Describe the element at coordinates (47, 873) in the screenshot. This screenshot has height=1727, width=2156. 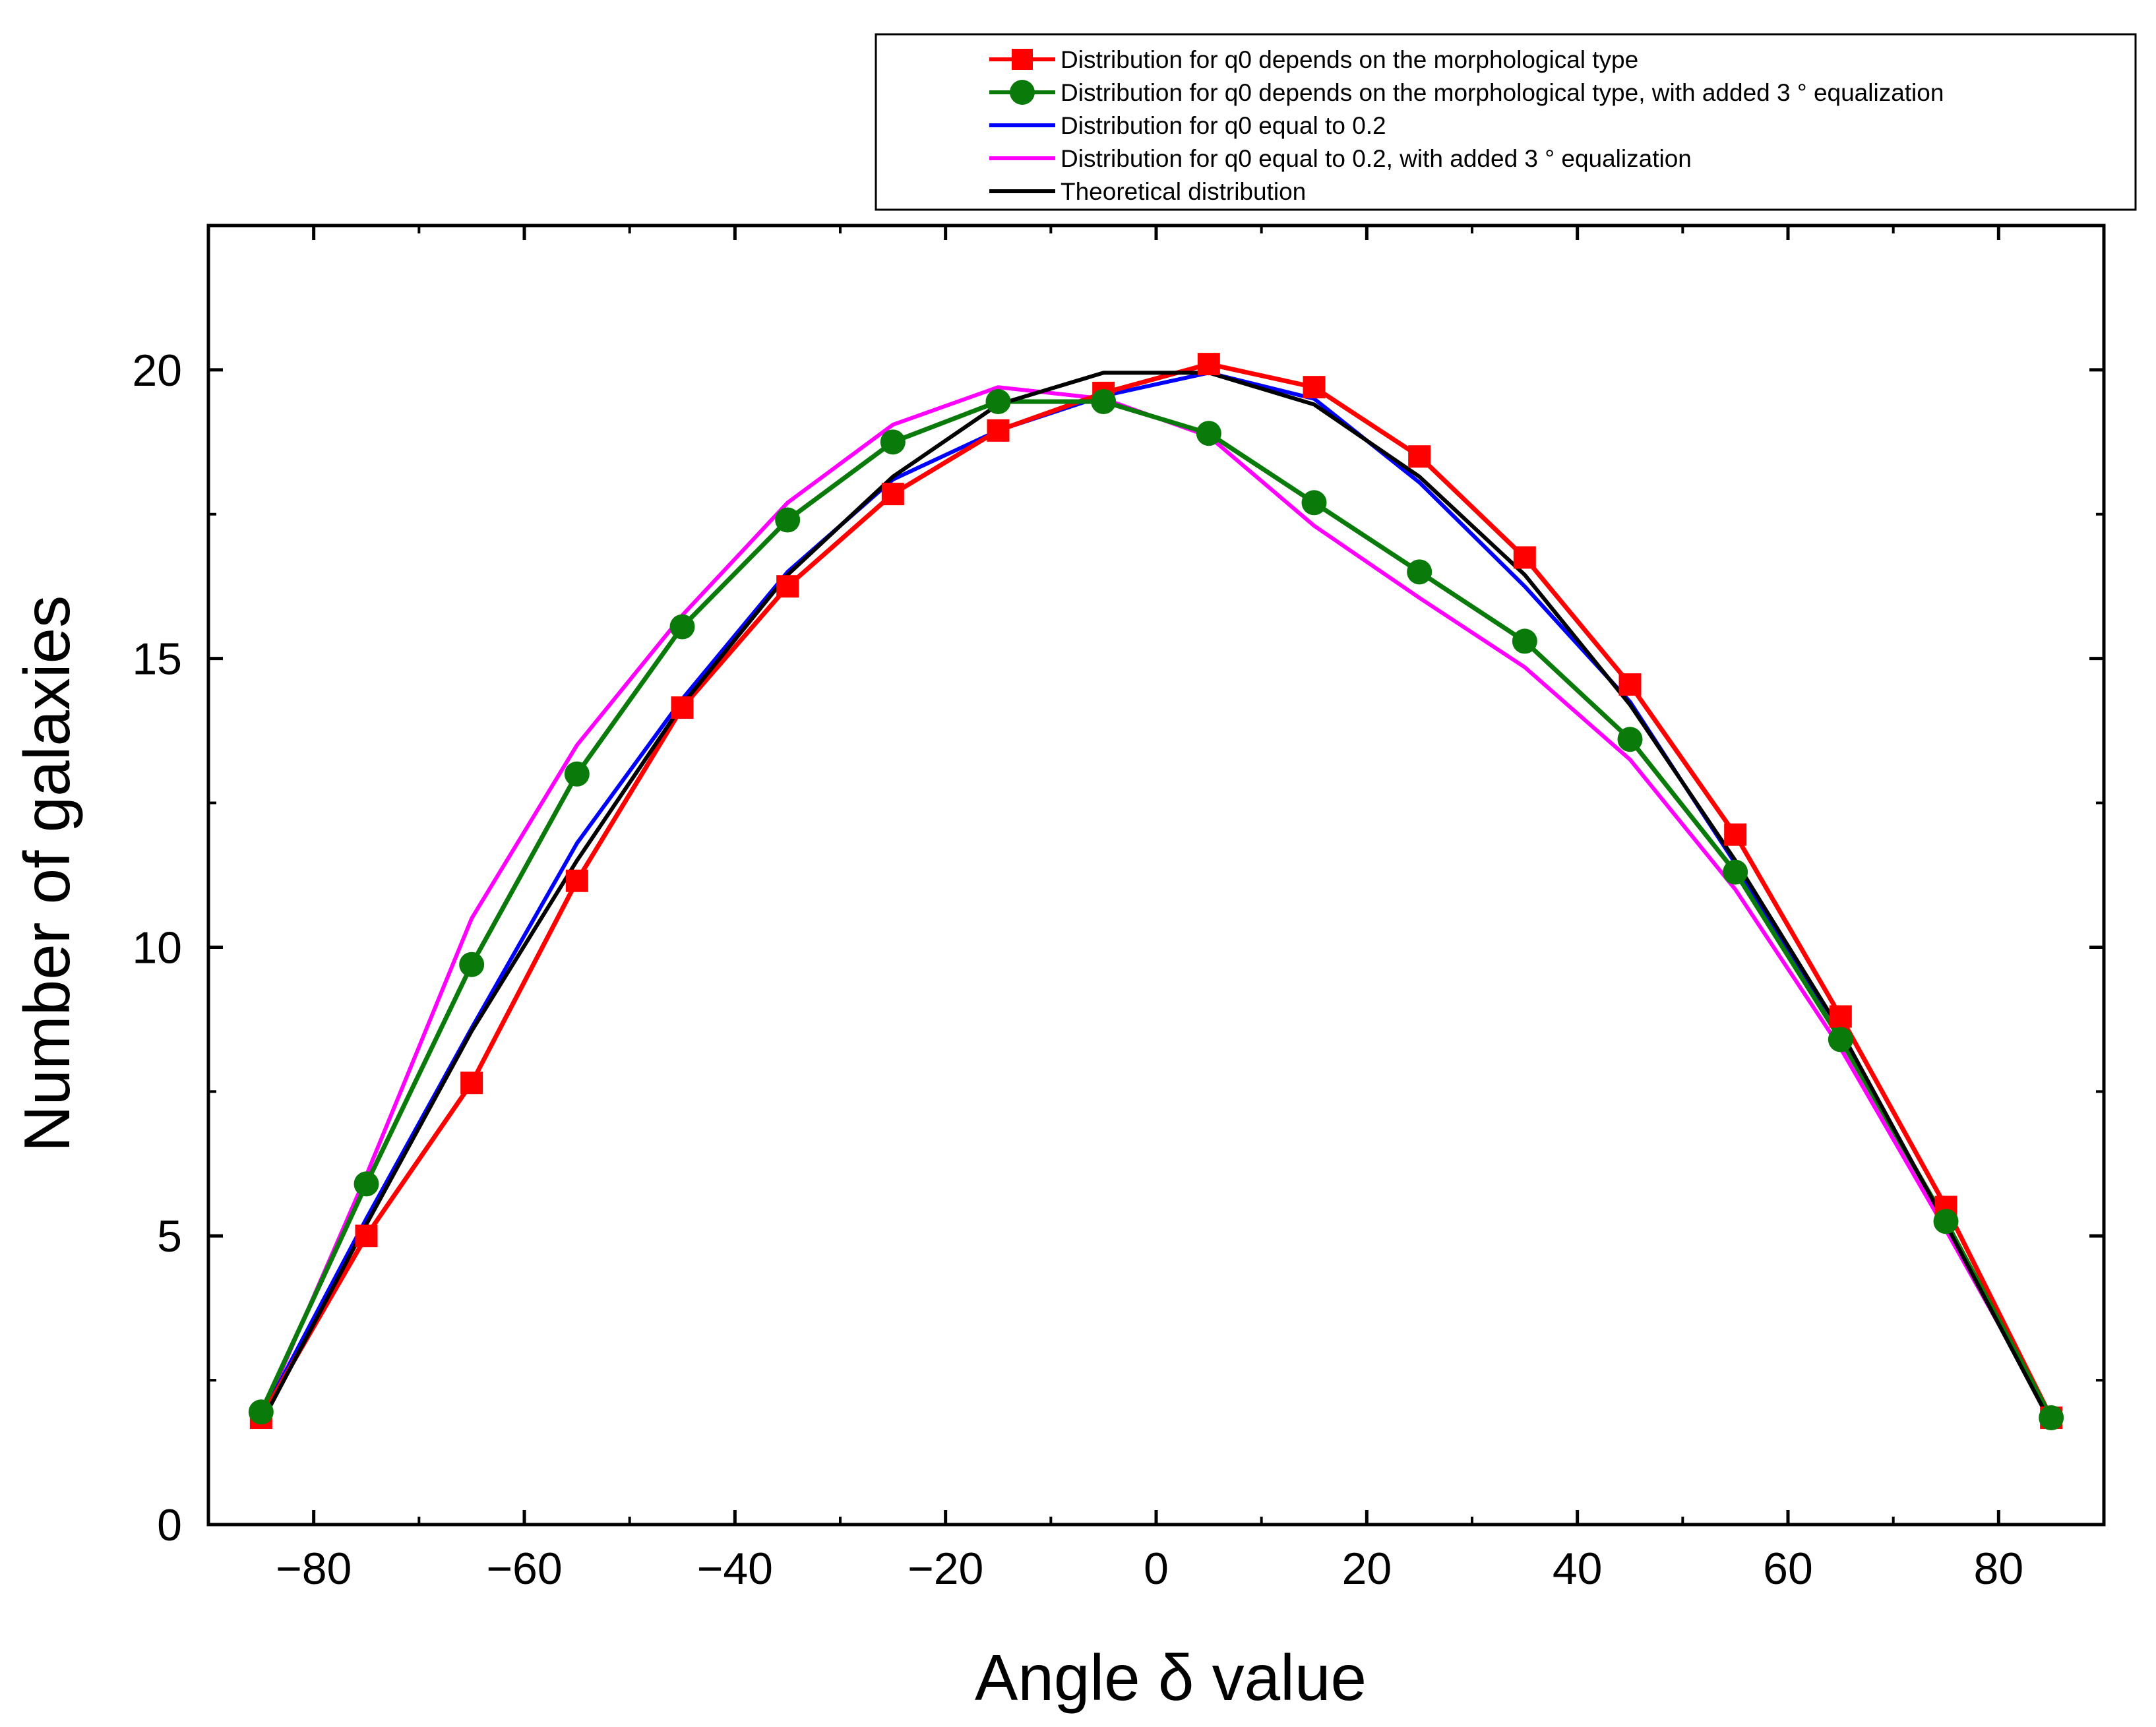
I see `y-axis-title: Number of galaxies` at that location.